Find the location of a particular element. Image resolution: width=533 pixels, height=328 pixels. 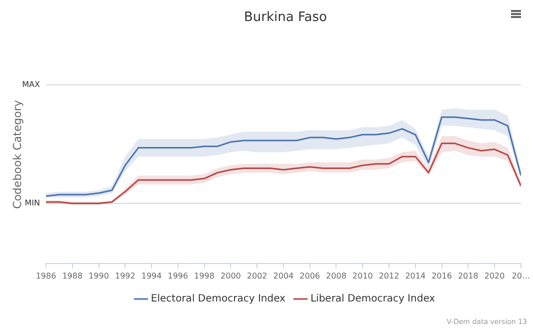

legend-label: Electoral Democracy Index is located at coordinates (218, 299).